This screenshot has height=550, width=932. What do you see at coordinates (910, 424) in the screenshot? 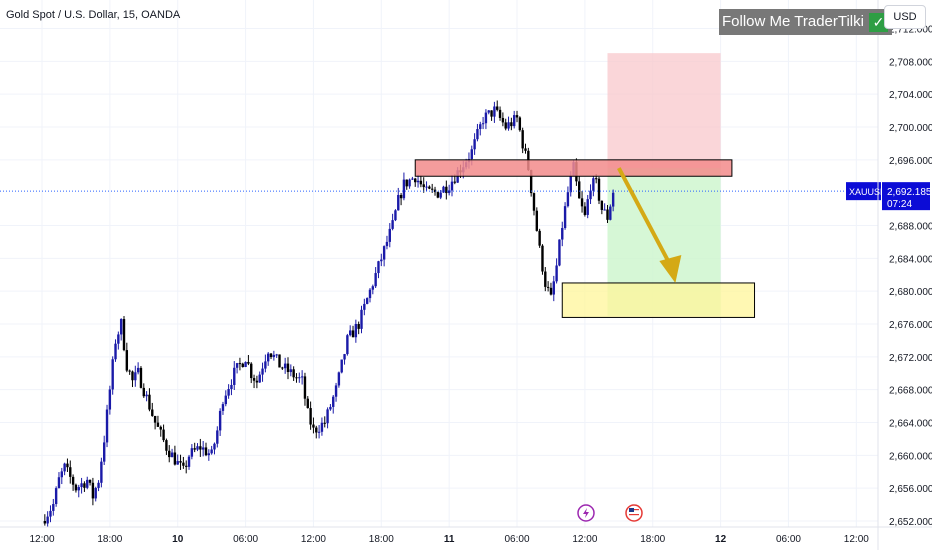
I see `y-tick-label: 2,664.000` at bounding box center [910, 424].